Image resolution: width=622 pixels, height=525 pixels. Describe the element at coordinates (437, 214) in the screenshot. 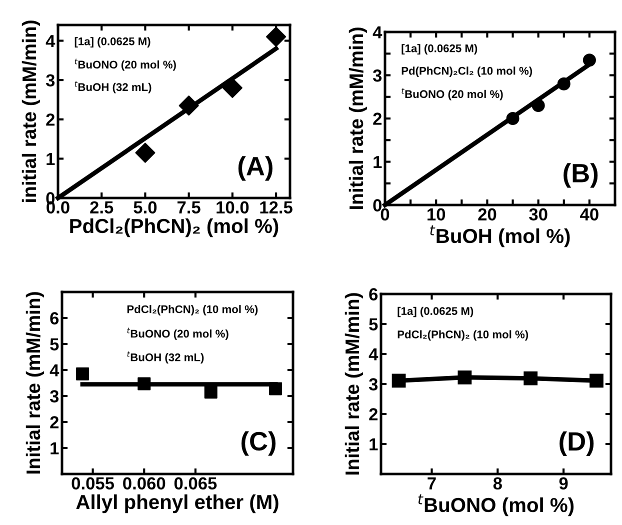

I see `x-tick-label: 10` at that location.